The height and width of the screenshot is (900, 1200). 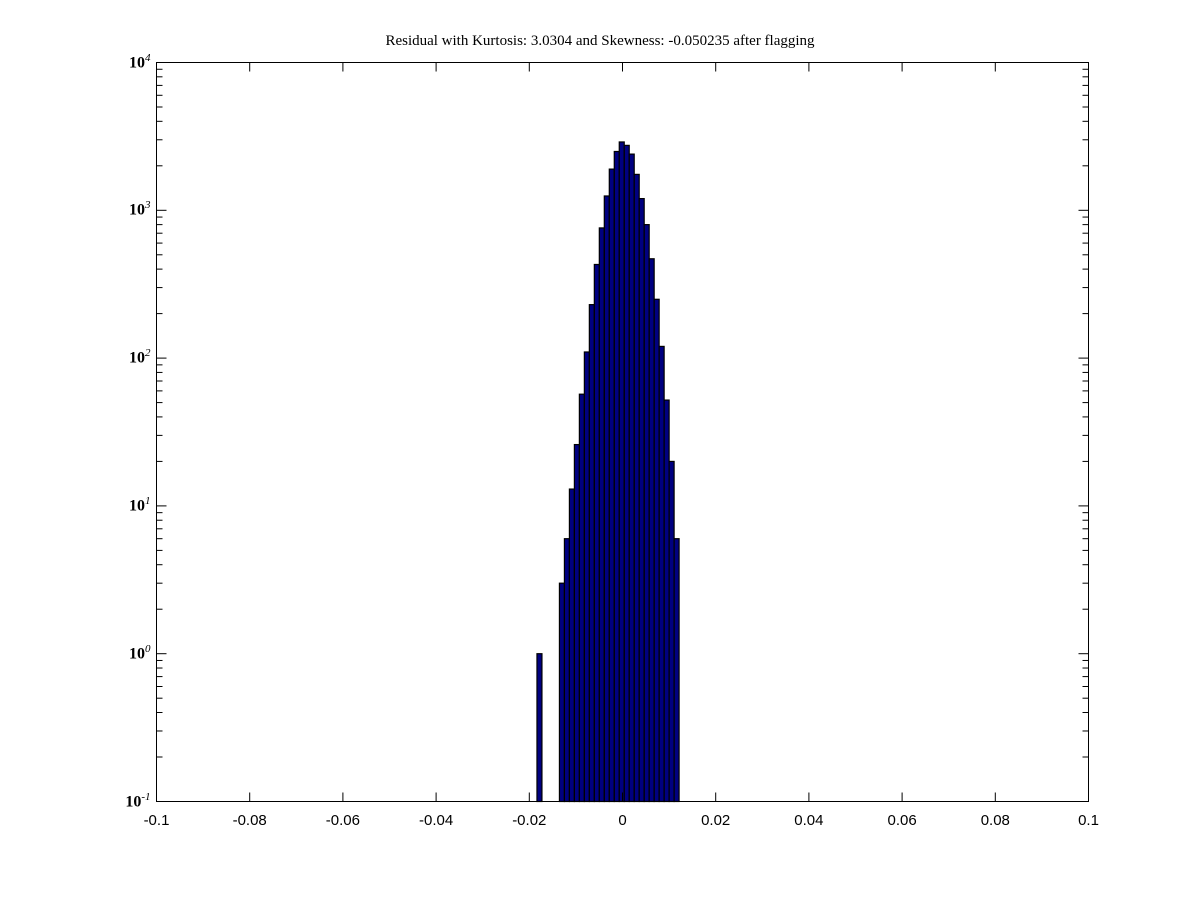 I want to click on x-axis-tick-label: 0.02, so click(x=716, y=820).